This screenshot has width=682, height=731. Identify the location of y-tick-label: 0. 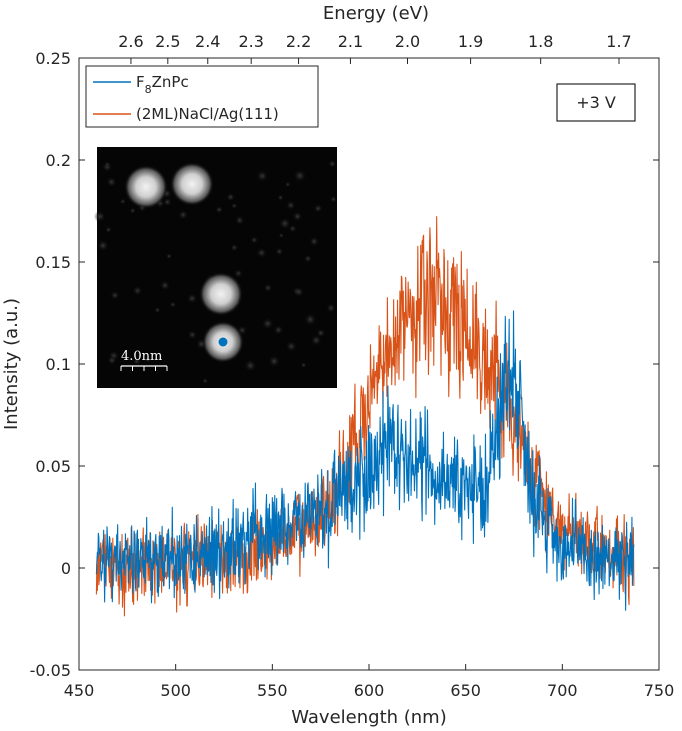
(66, 568).